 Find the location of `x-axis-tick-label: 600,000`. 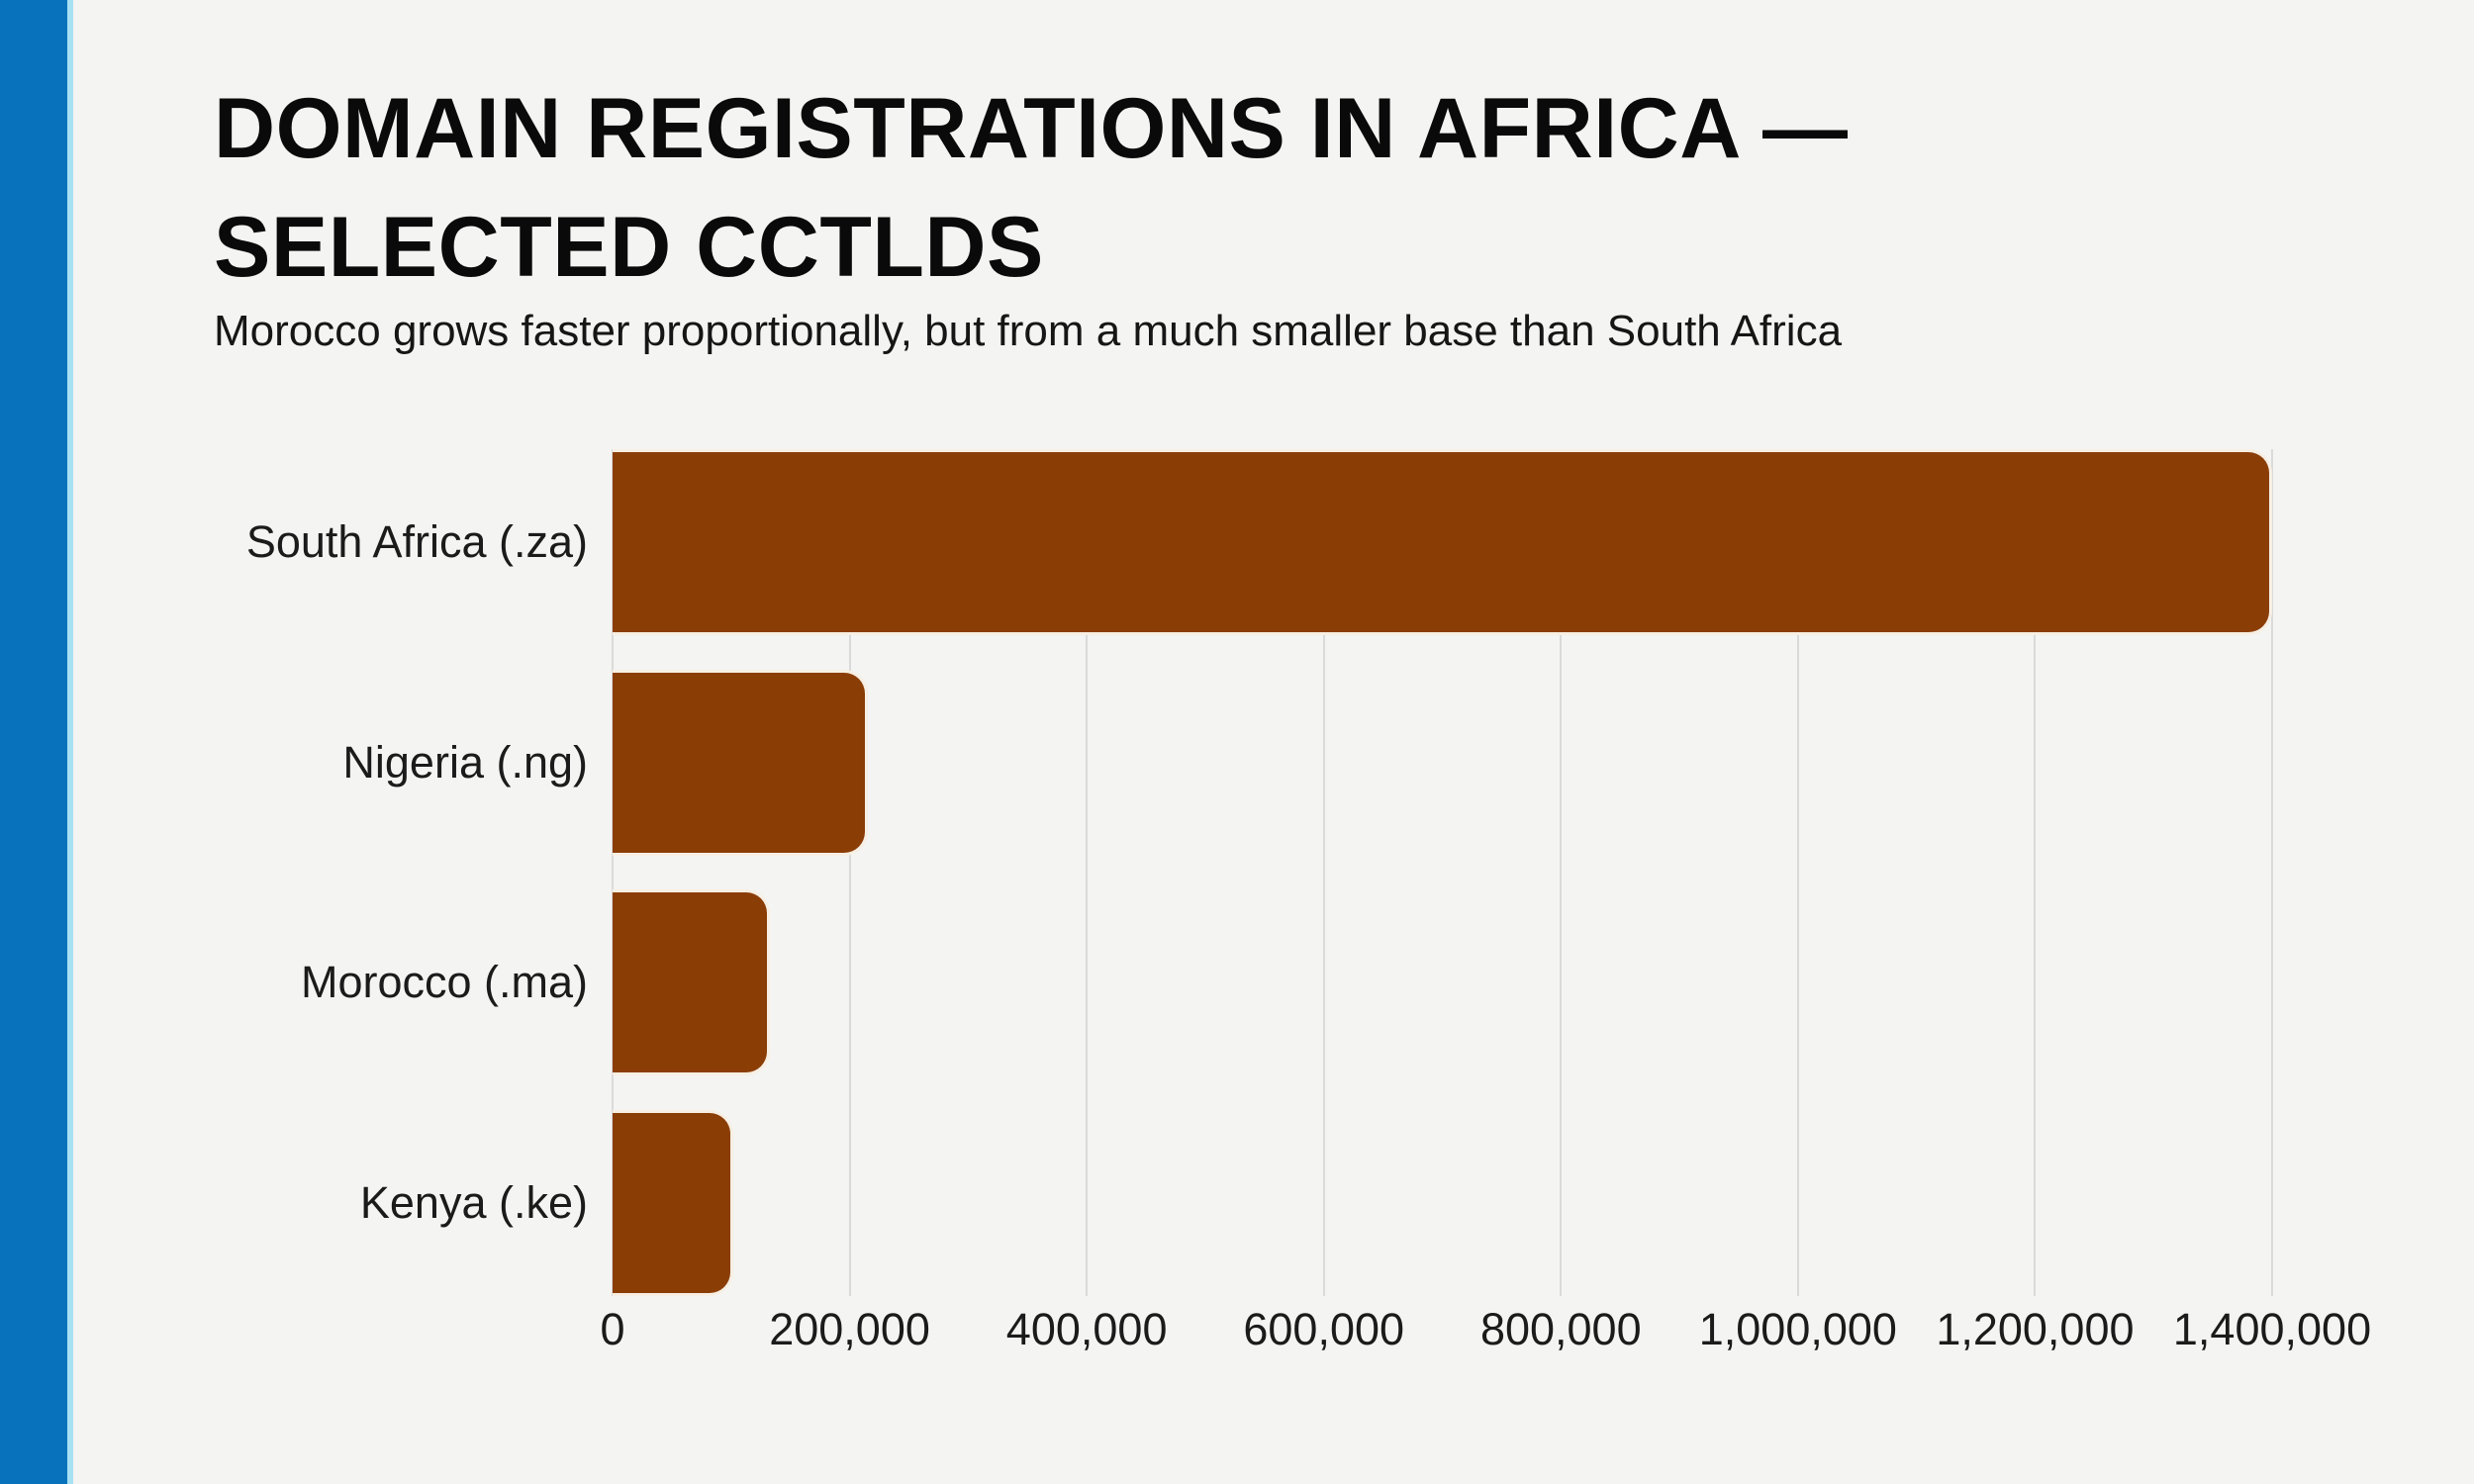

x-axis-tick-label: 600,000 is located at coordinates (1324, 1329).